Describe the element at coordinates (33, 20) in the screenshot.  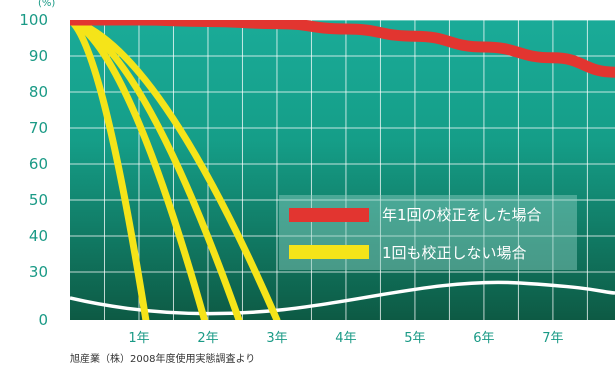
I see `y-tick-label: 100` at that location.